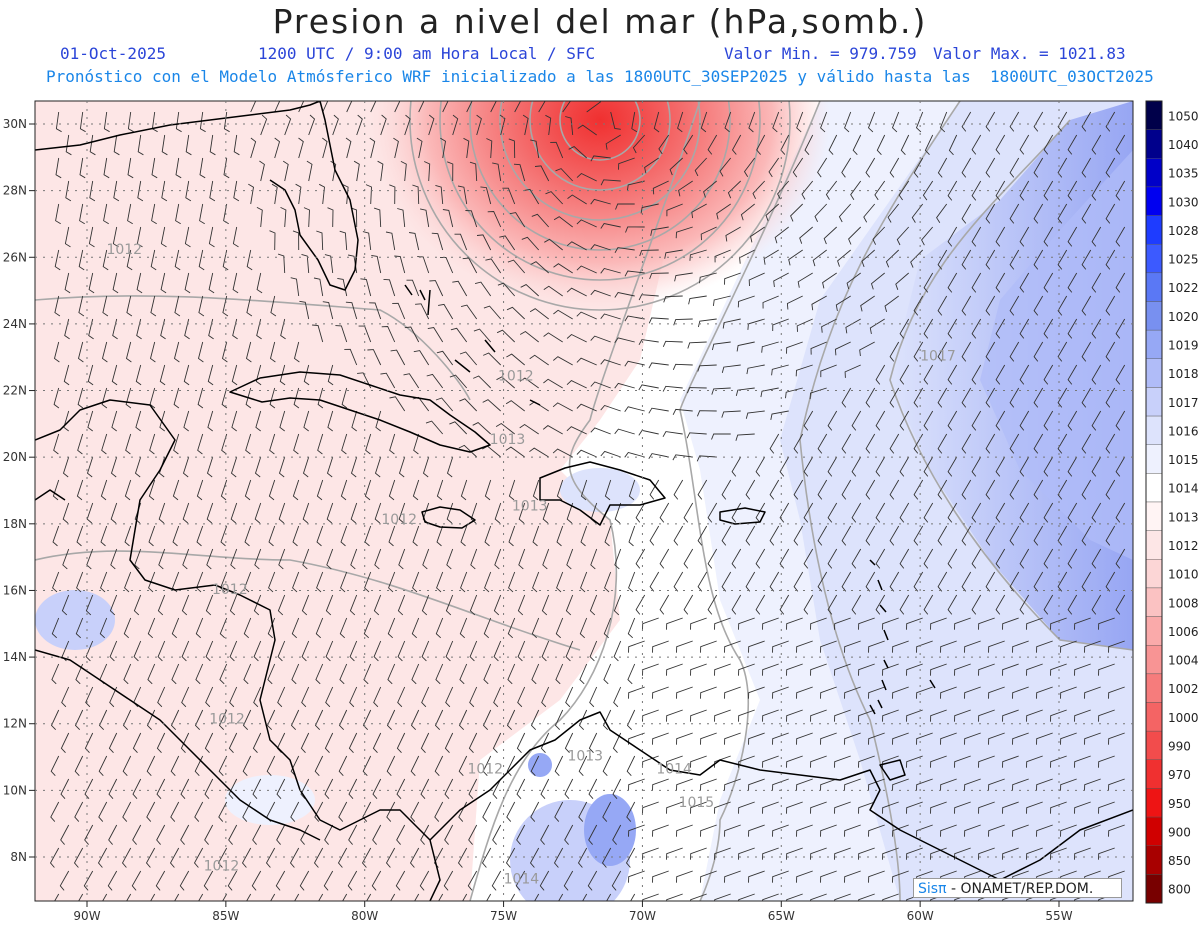 Image resolution: width=1200 pixels, height=927 pixels. I want to click on colorbar-label: 1050, so click(1183, 116).